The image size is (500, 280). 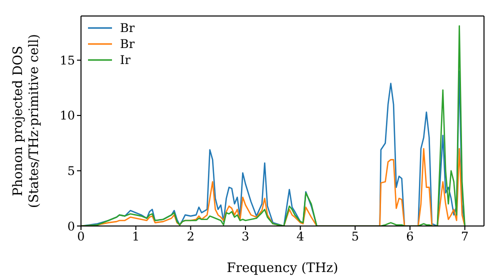 What do you see at coordinates (464, 237) in the screenshot?
I see `x-tick-label: 7` at bounding box center [464, 237].